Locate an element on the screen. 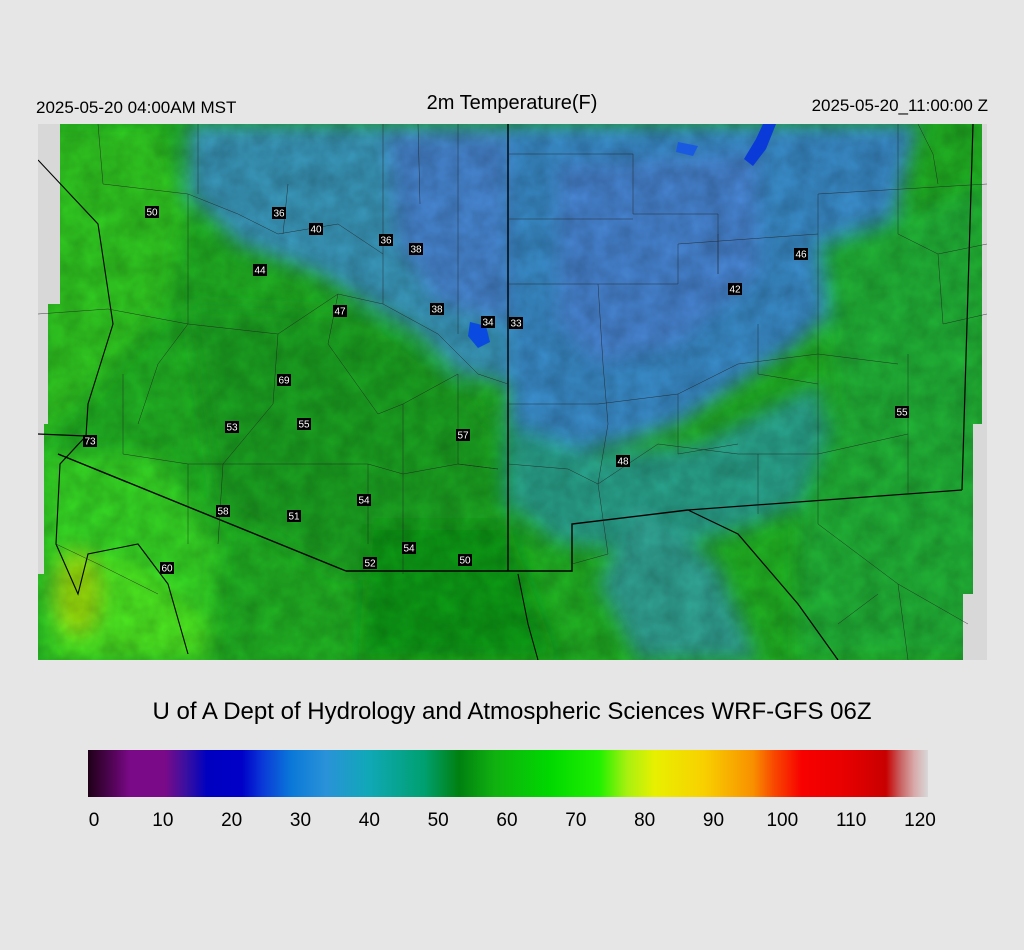 The width and height of the screenshot is (1024, 950). station-marker: 52 is located at coordinates (370, 563).